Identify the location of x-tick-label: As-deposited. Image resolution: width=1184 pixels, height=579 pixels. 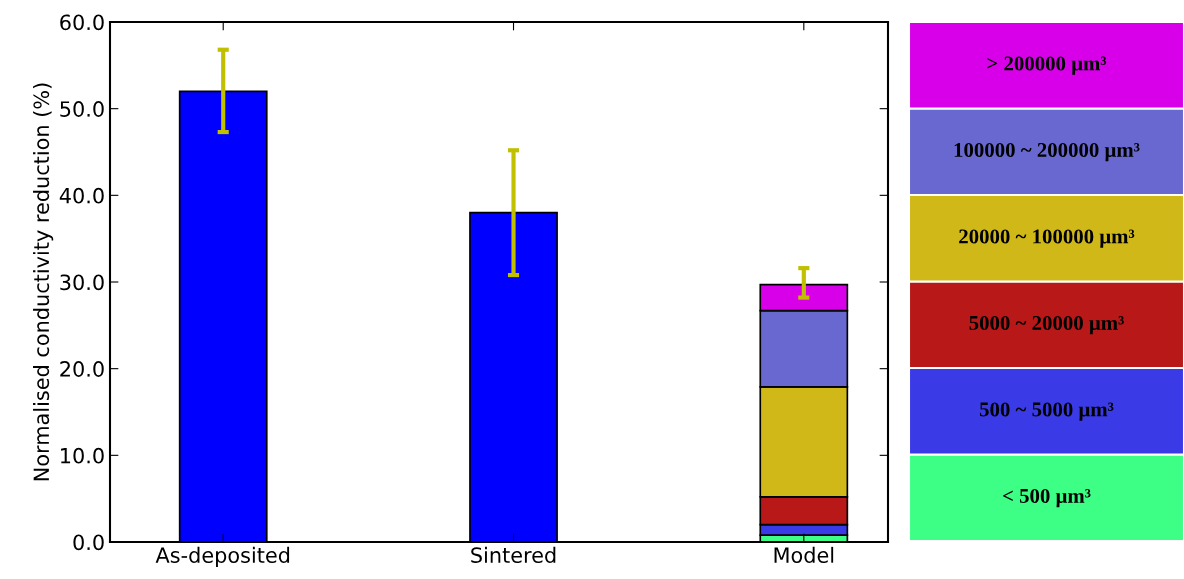
(222, 557).